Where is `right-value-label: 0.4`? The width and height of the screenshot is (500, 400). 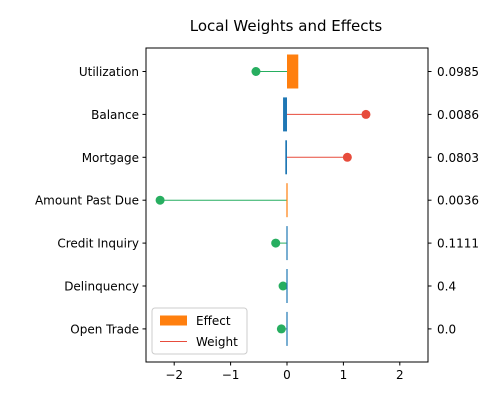
right-value-label: 0.4 is located at coordinates (446, 287).